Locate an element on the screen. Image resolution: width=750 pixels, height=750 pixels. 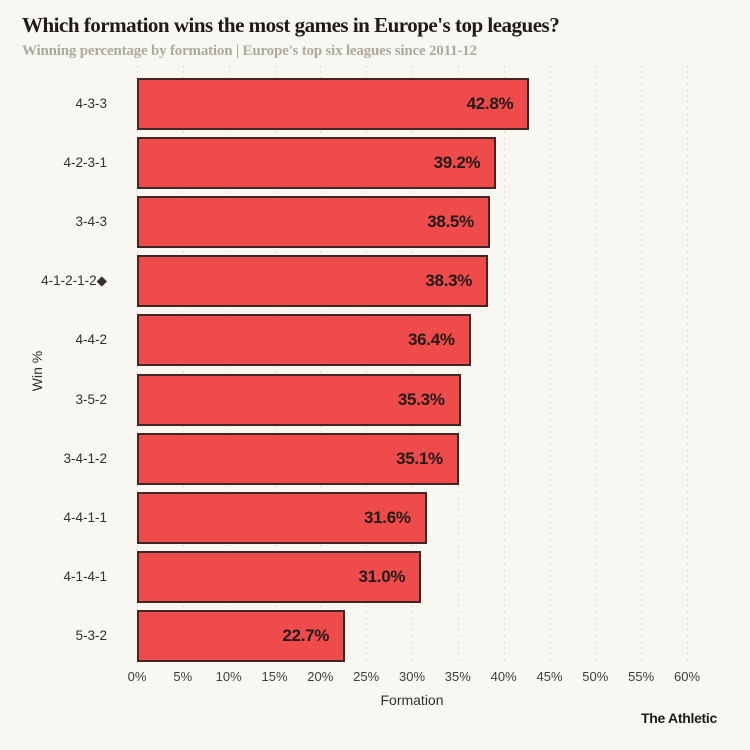
bar-value-label: 22.7% is located at coordinates (306, 635).